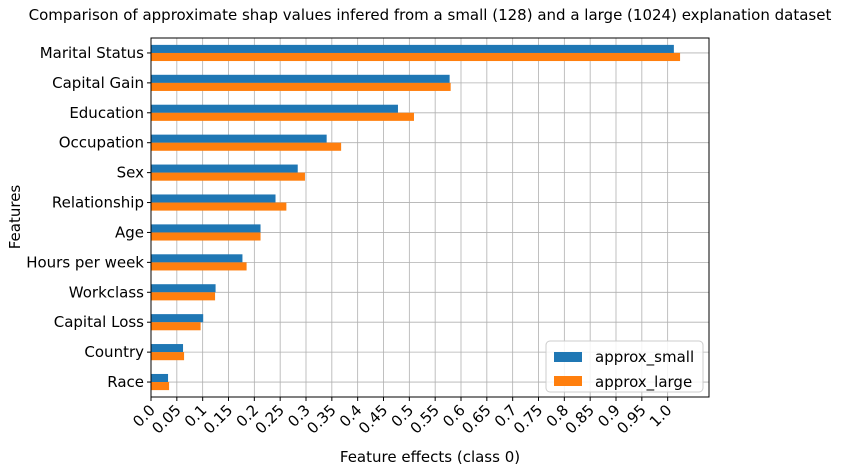 The image size is (842, 473). I want to click on x-tick-label: 0.75, so click(528, 419).